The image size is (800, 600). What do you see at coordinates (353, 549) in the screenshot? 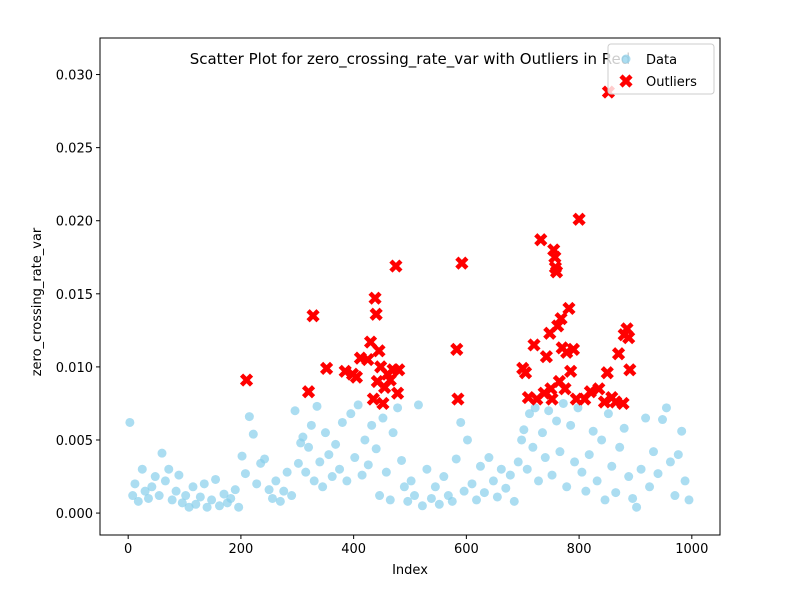
I see `x-tick-label: 400` at bounding box center [353, 549].